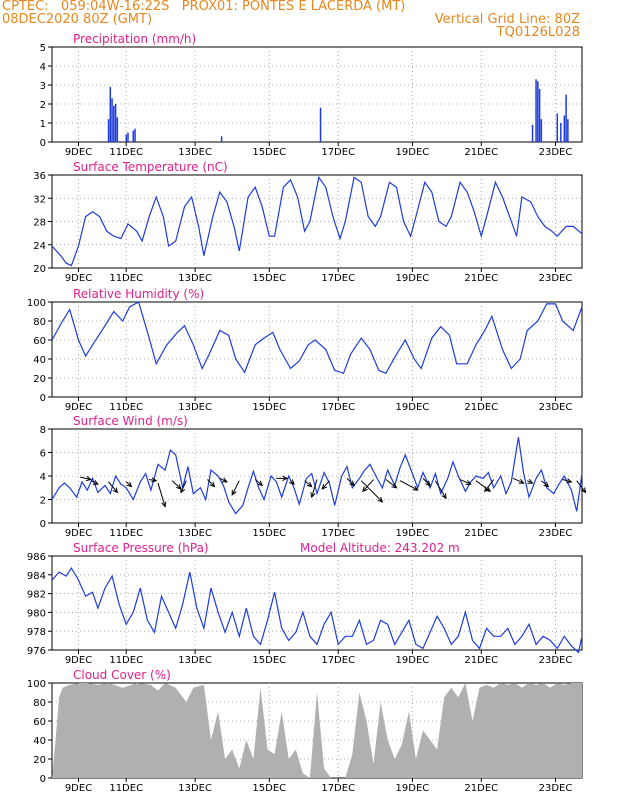  What do you see at coordinates (78, 533) in the screenshot?
I see `panel-wind-xtick-label: 9DEC` at bounding box center [78, 533].